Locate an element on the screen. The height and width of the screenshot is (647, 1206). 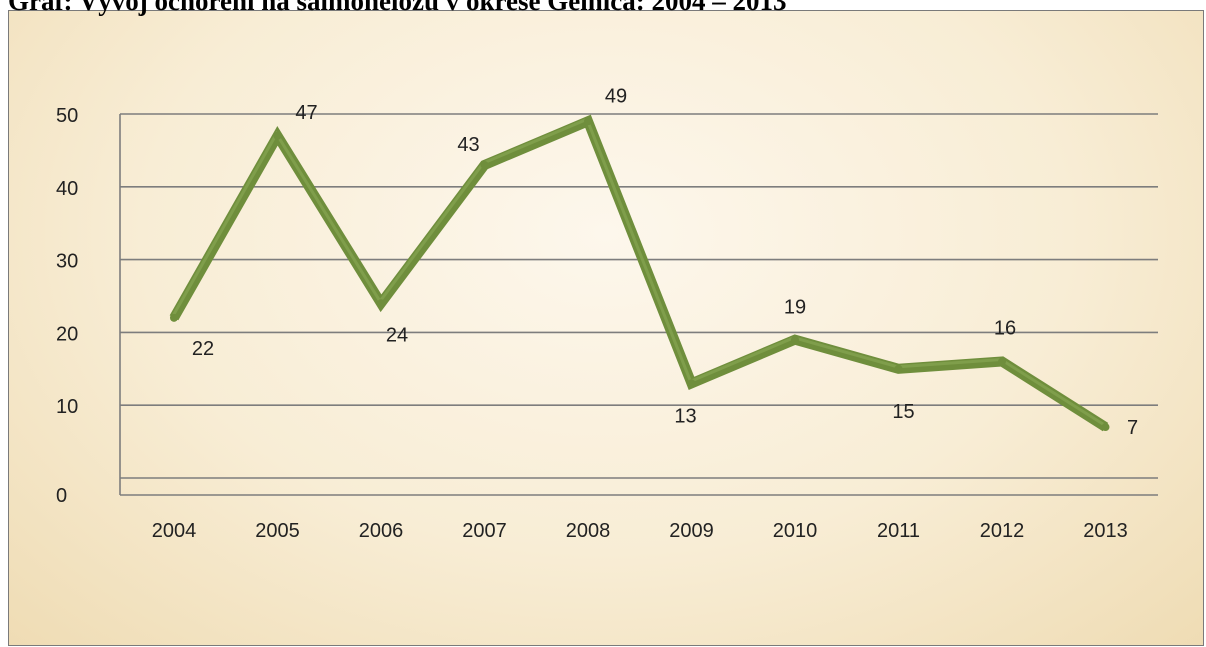
y-tick-label: 10 is located at coordinates (67, 407).